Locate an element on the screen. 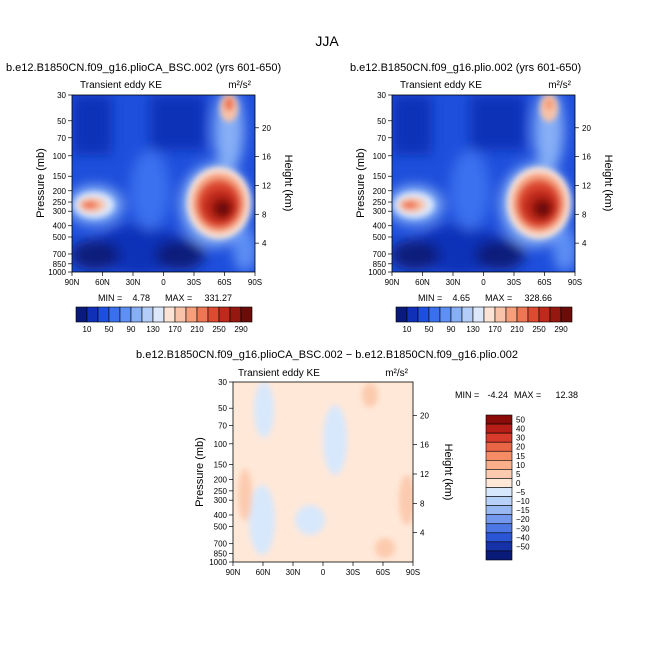 This screenshot has height=654, width=654. colorbar-label: 210 is located at coordinates (197, 329).